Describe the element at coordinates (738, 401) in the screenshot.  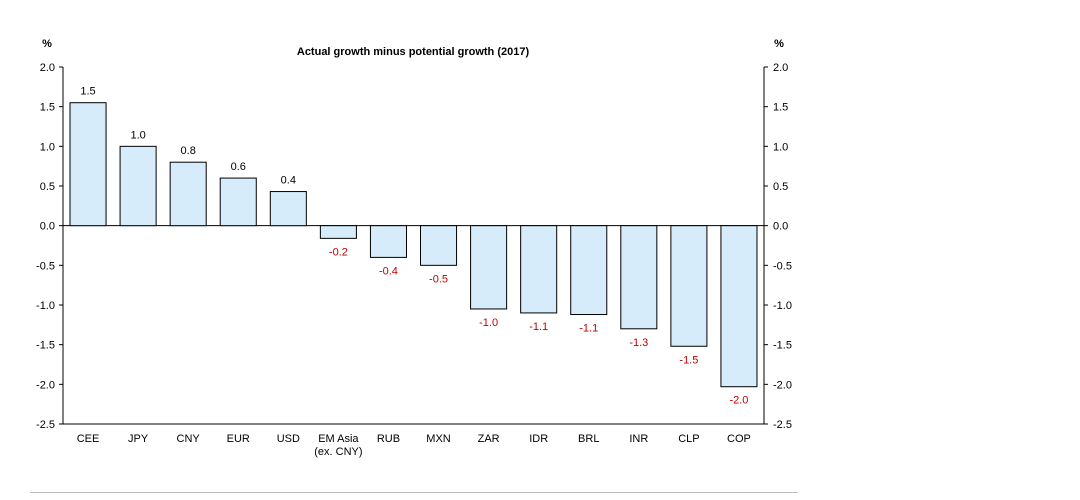
I see `data-label: -2.0` at that location.